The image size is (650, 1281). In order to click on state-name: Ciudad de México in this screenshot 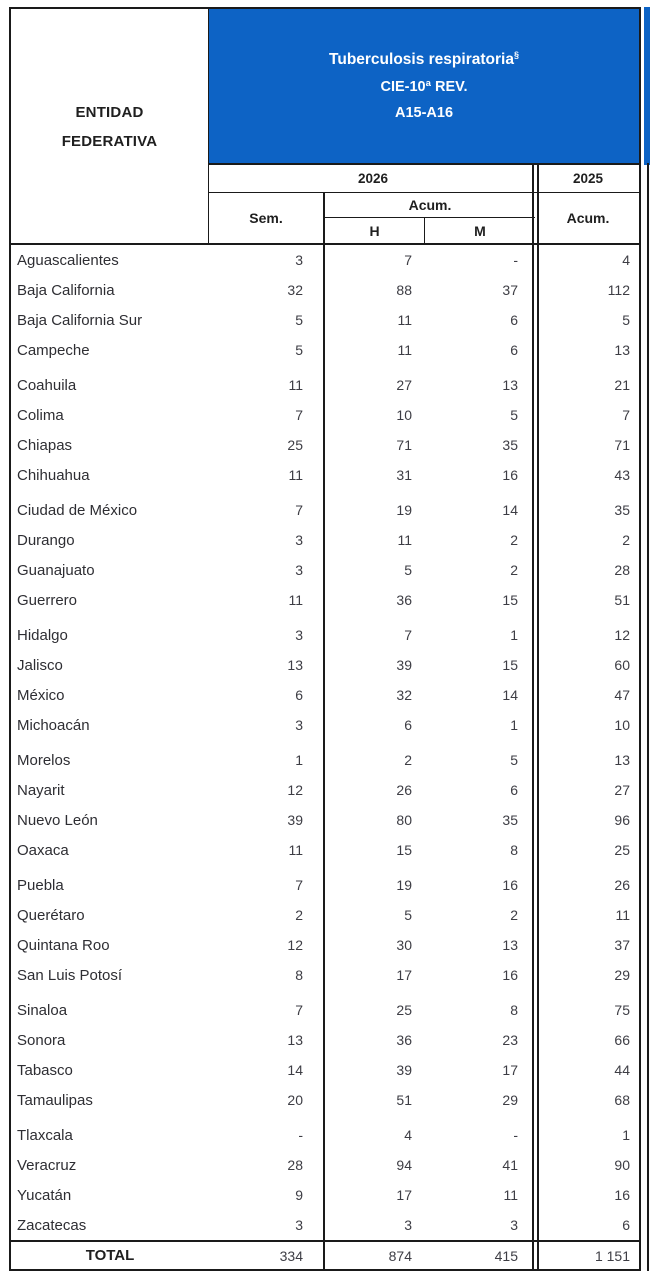, I will do `click(77, 510)`.